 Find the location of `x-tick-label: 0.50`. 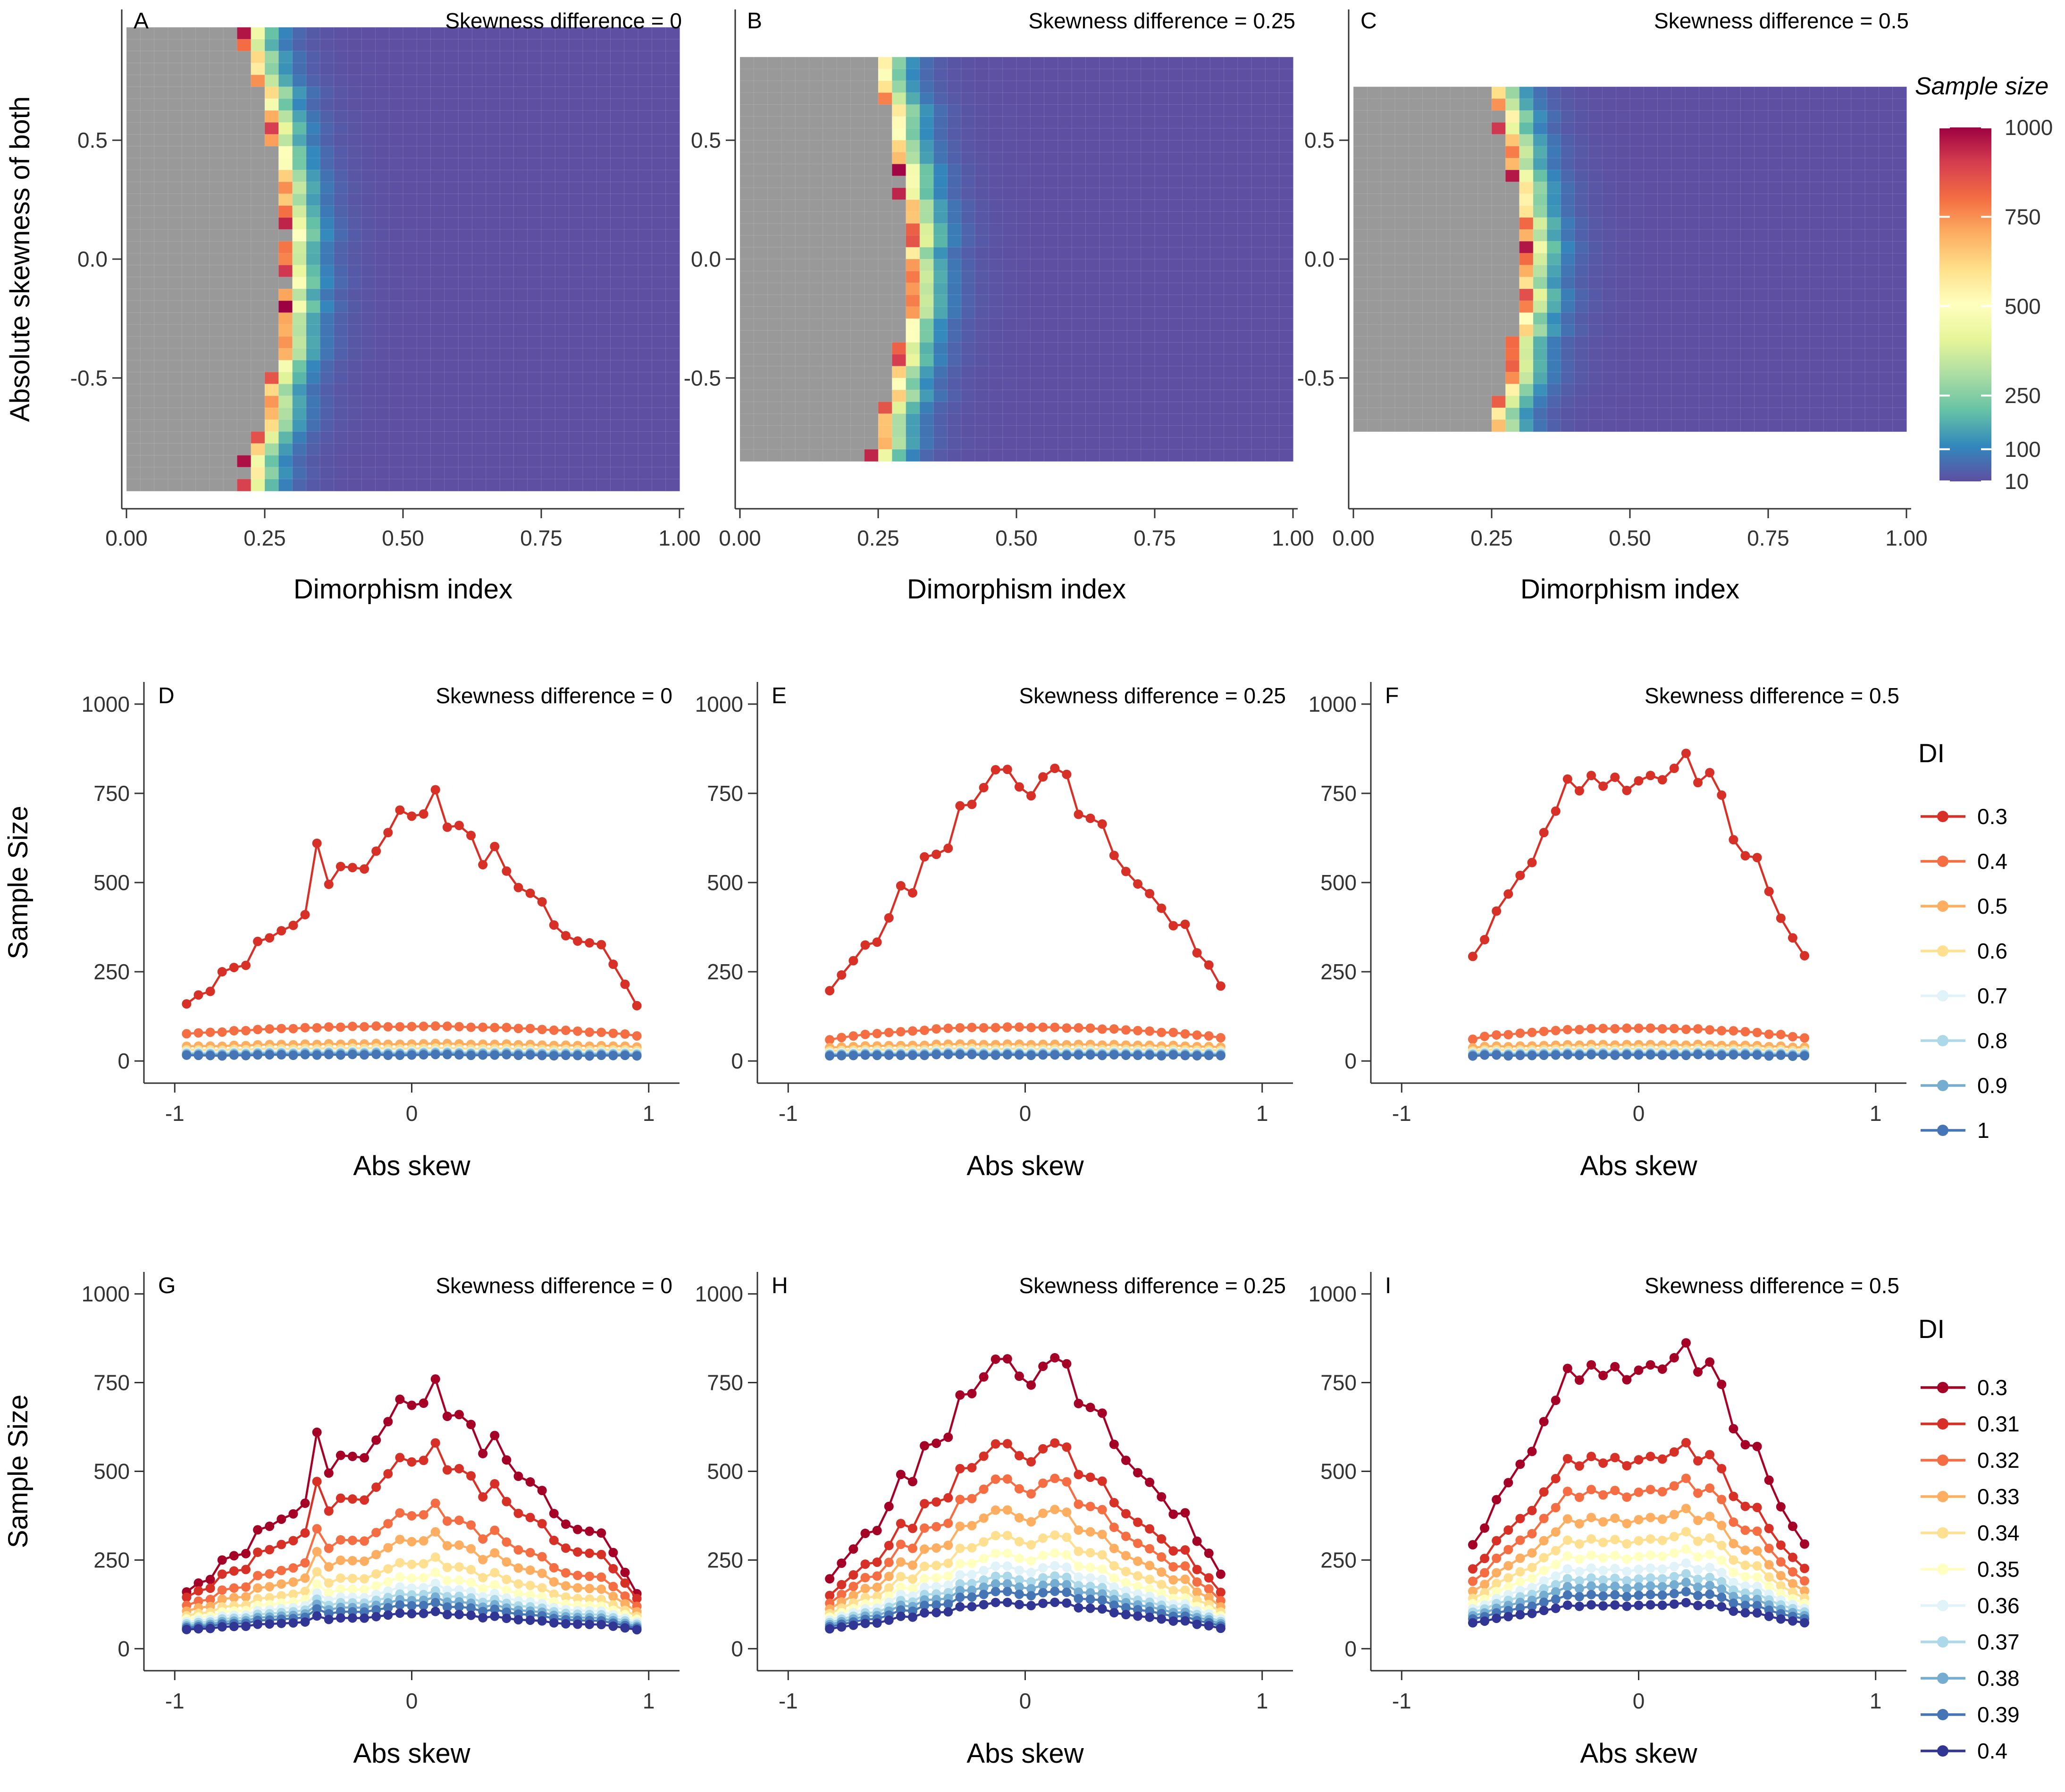

x-tick-label: 0.50 is located at coordinates (403, 538).